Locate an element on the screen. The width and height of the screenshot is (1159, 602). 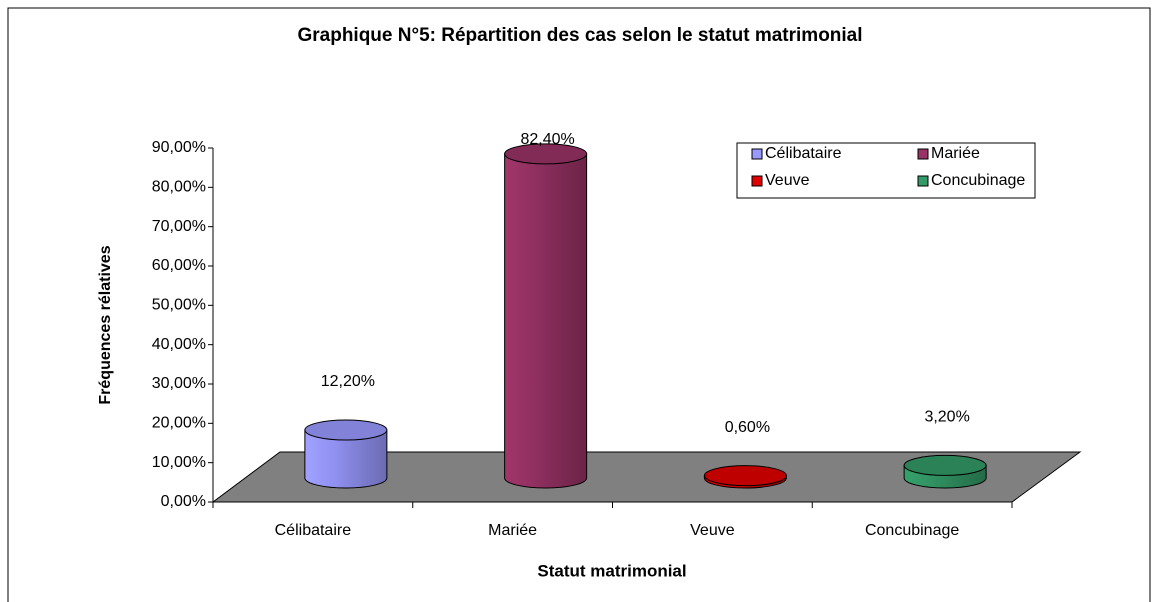
x-tick-label: Concubinage is located at coordinates (912, 530).